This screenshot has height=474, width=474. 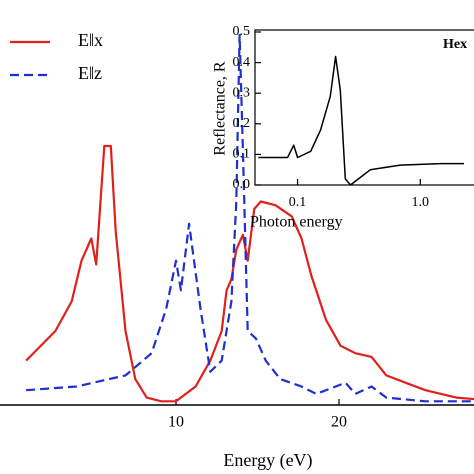 I want to click on annotation: Hex, so click(x=455, y=44).